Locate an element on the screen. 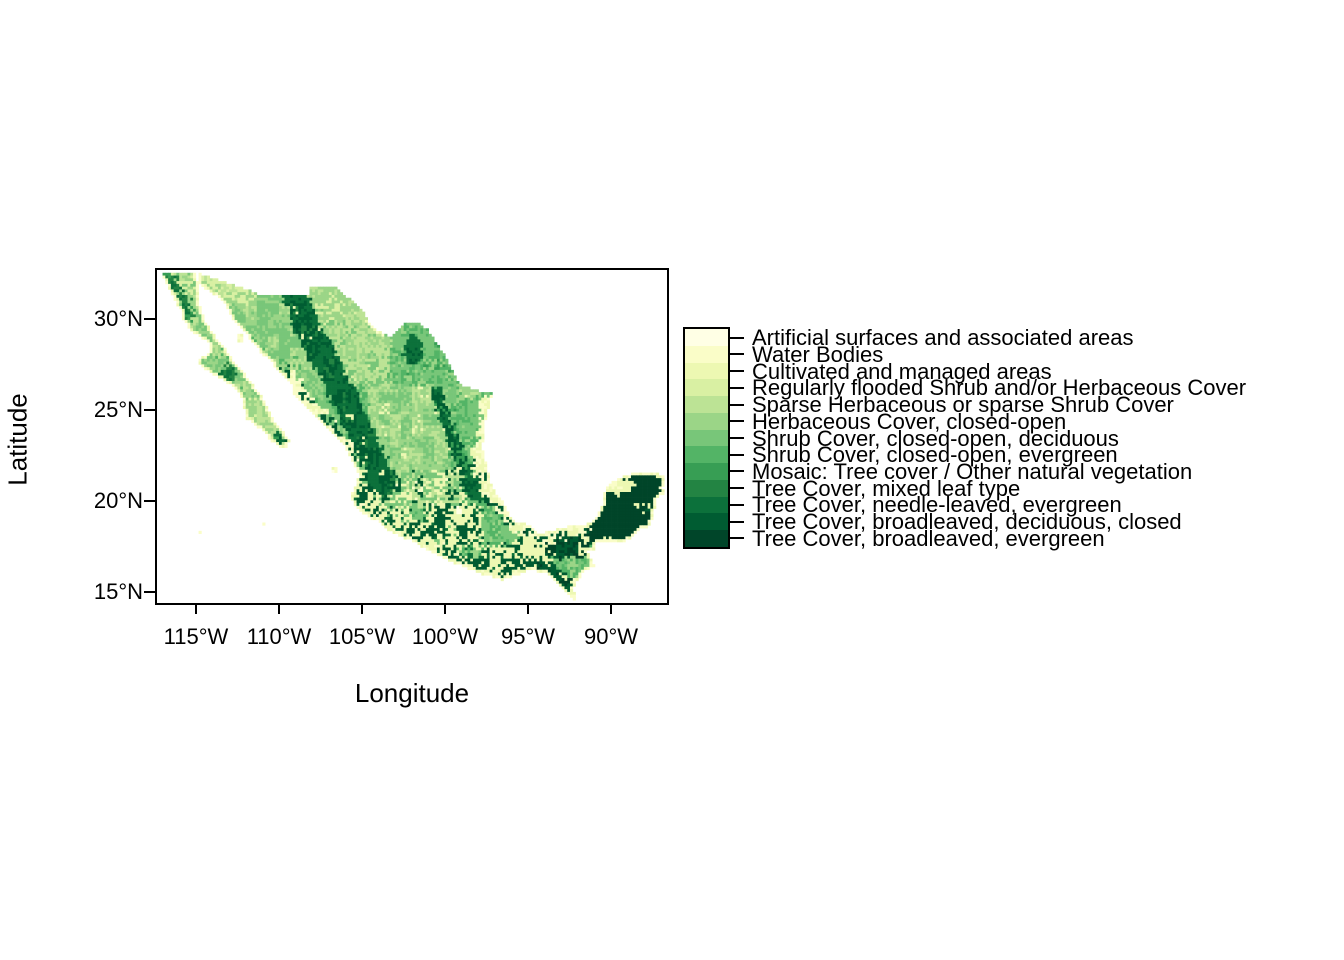 The image size is (1344, 960). mexico-landcover-raster is located at coordinates (412, 436).